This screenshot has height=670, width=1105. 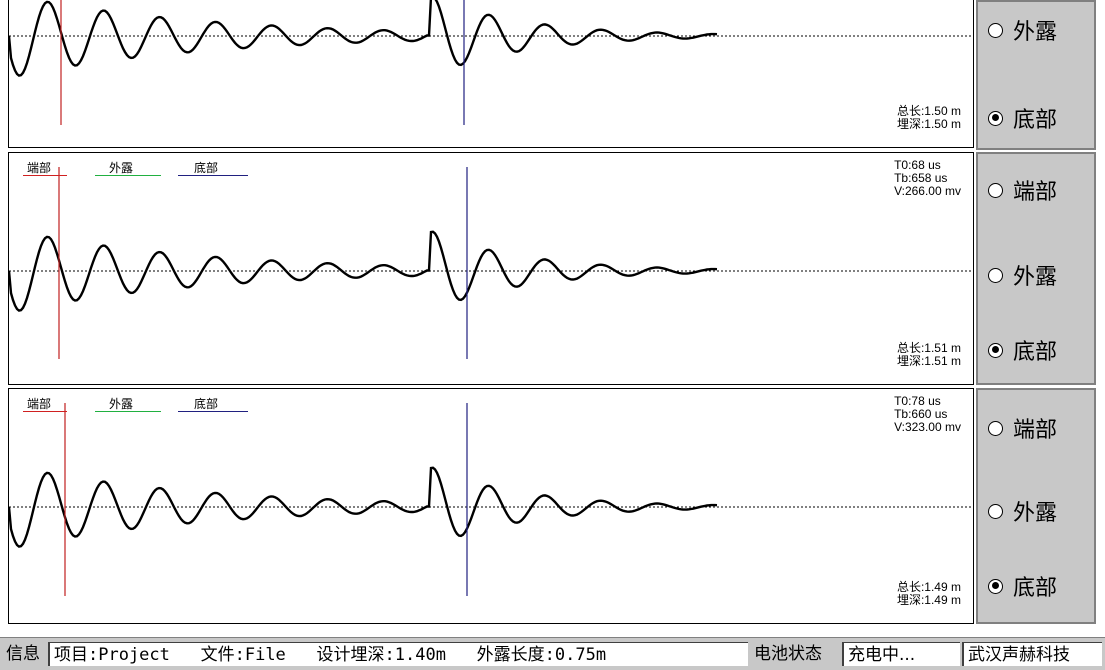 I want to click on project-name: 项目:Project, so click(x=112, y=655).